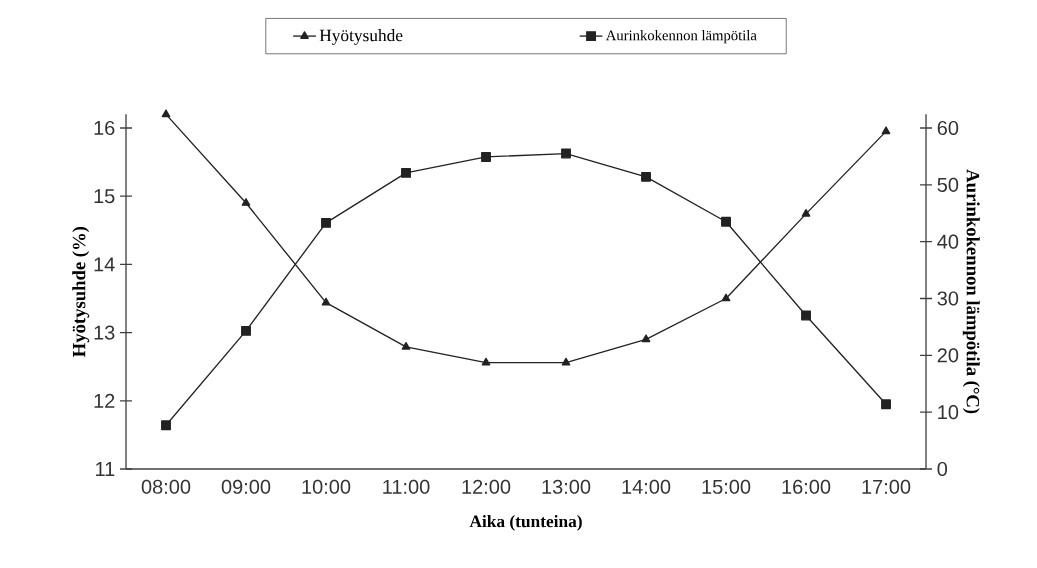  Describe the element at coordinates (948, 241) in the screenshot. I see `y2-tick-label: 40` at that location.